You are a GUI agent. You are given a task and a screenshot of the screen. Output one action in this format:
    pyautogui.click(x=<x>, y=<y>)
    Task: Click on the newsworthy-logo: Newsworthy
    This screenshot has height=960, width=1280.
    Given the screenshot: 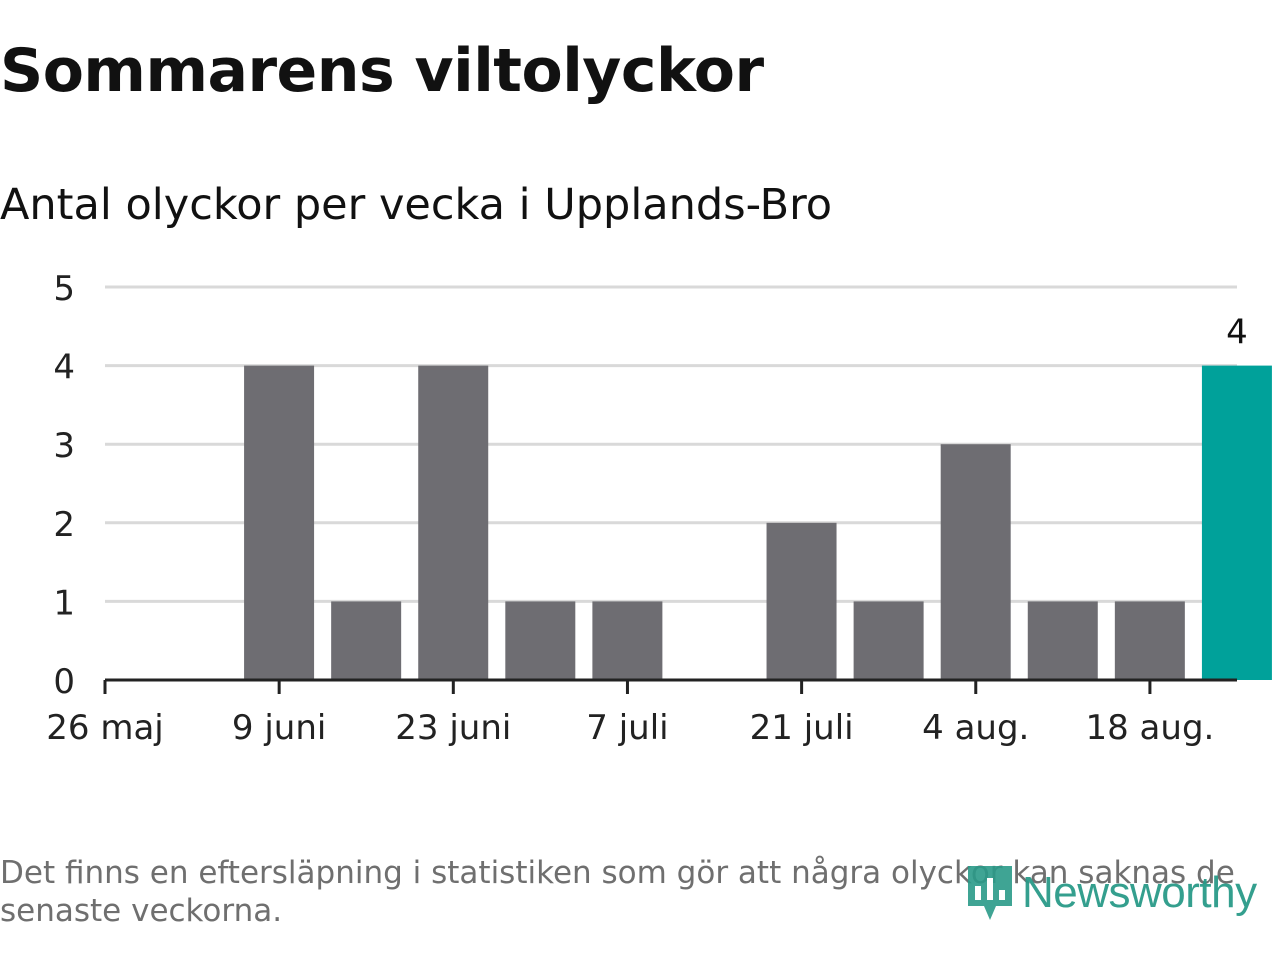 What is the action you would take?
    pyautogui.click(x=1110, y=893)
    